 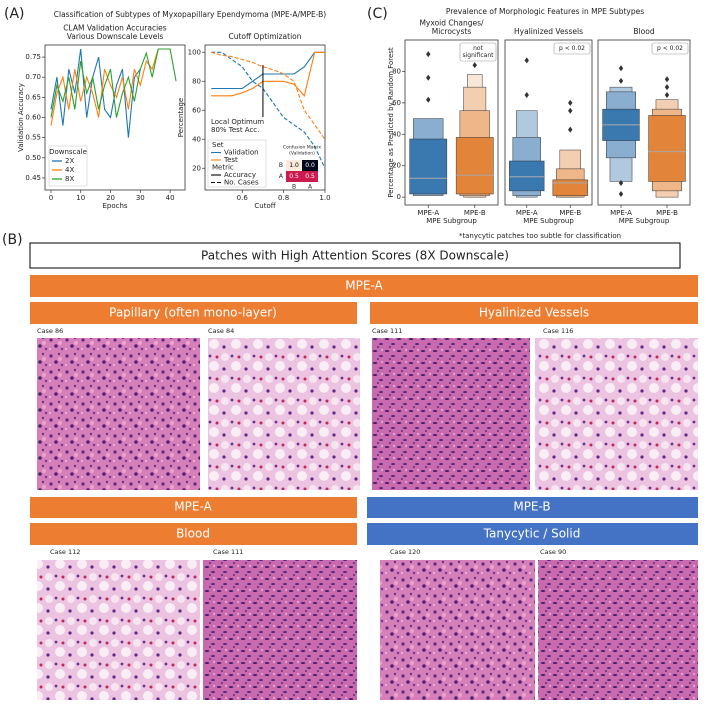 I want to click on y-tick-label: 0.65, so click(x=33, y=97).